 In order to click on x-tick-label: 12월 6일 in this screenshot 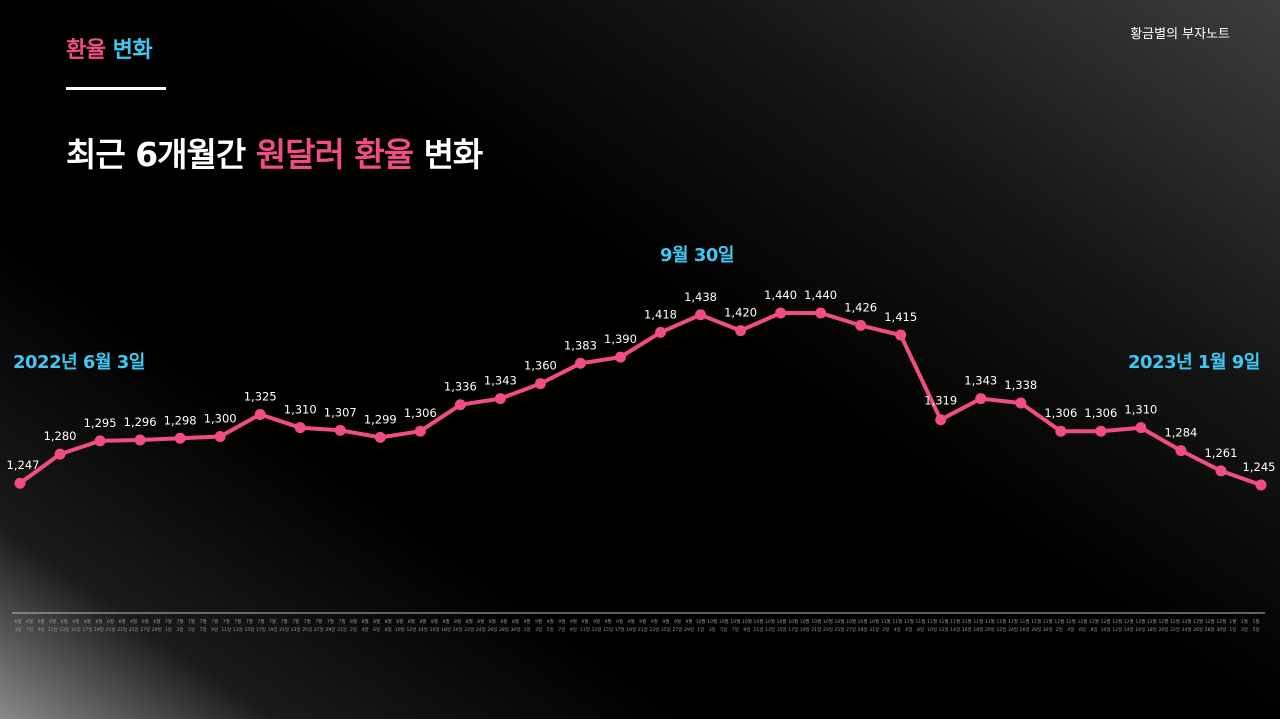, I will do `click(1083, 625)`.